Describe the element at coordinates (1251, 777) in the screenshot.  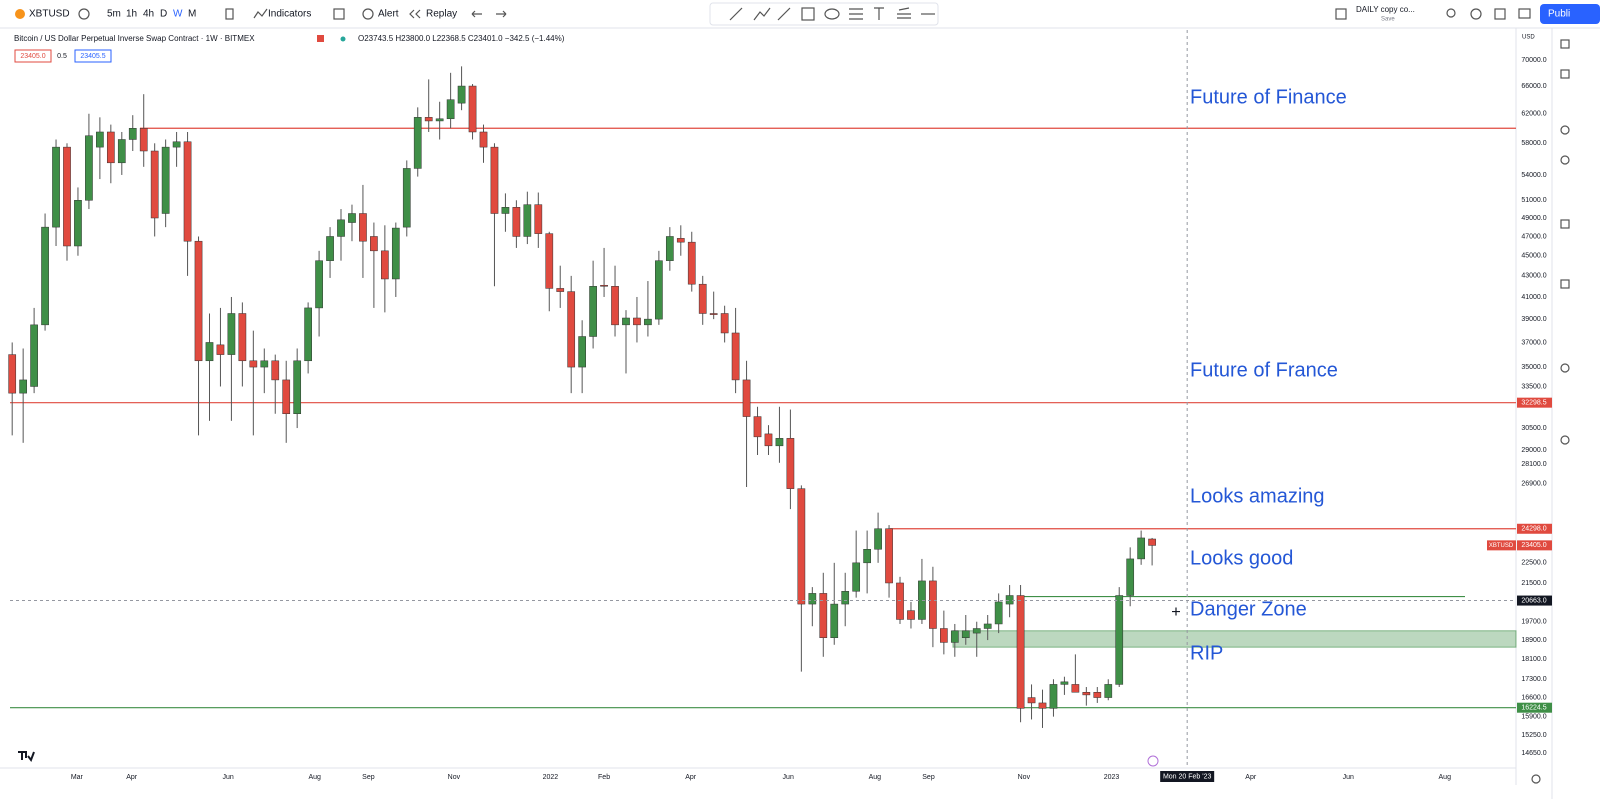
I see `x-tick-label: Apr` at that location.